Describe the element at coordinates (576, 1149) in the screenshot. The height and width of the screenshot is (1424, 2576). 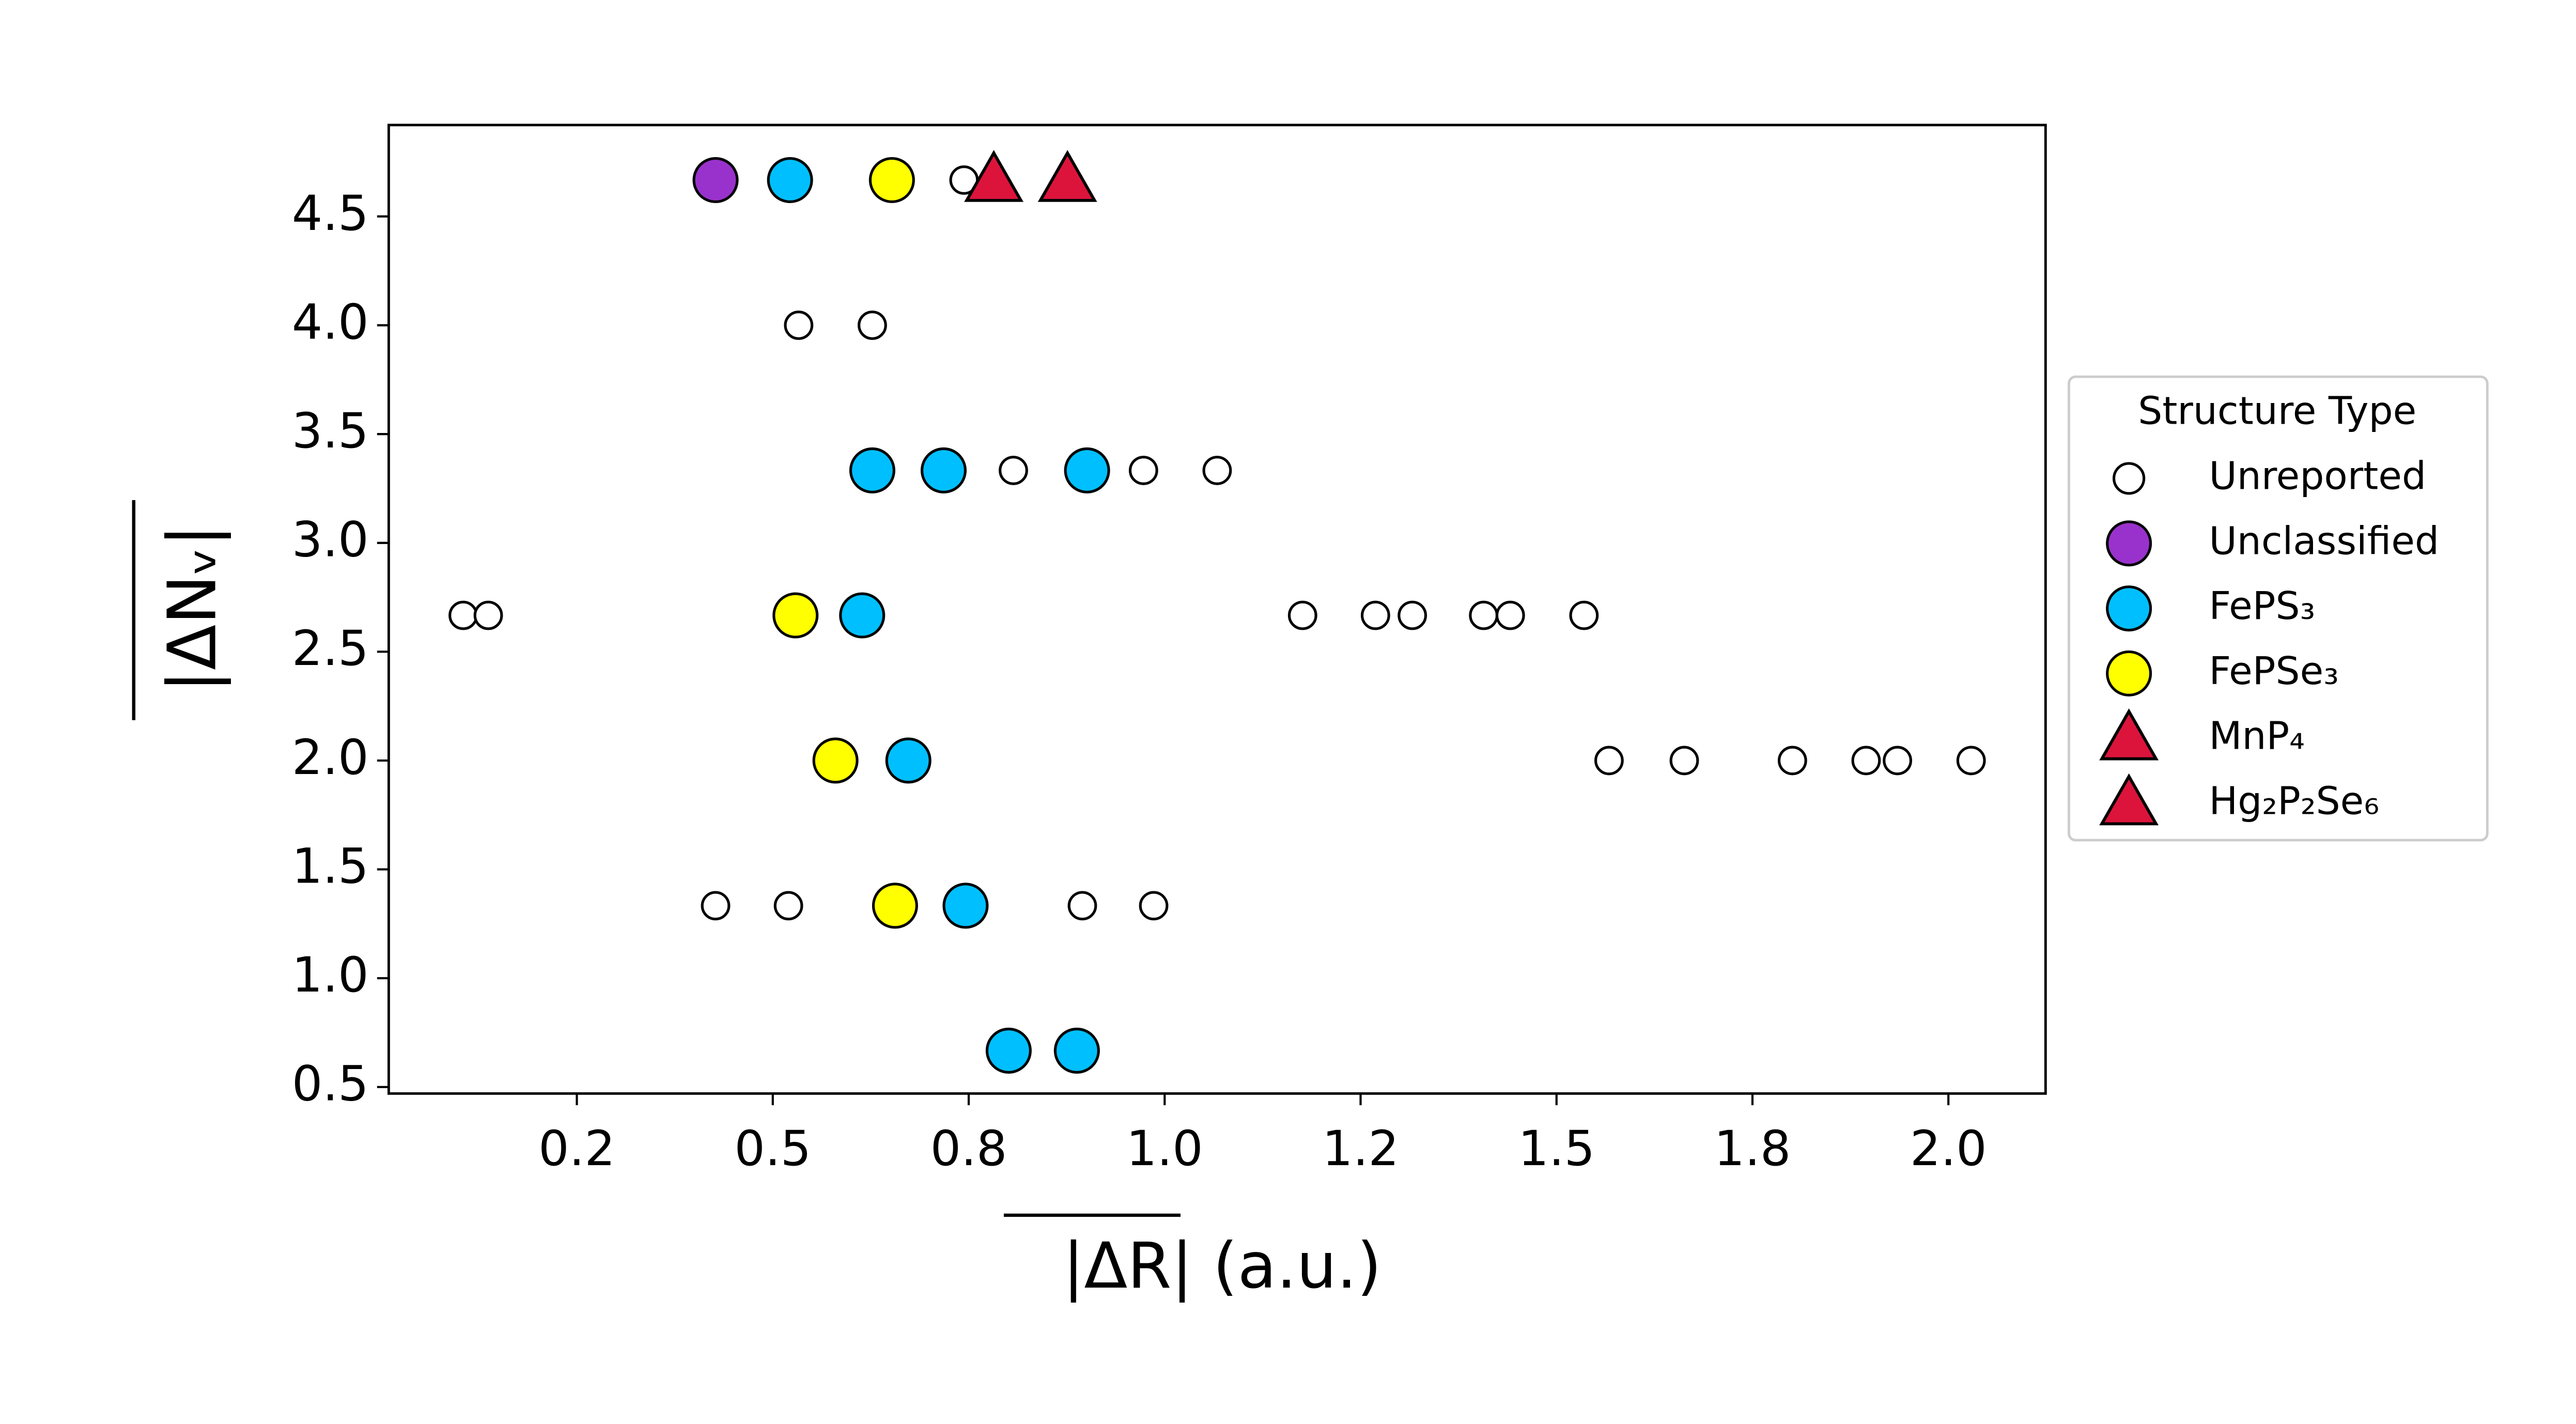
I see `x-tick-label: 0.2` at that location.